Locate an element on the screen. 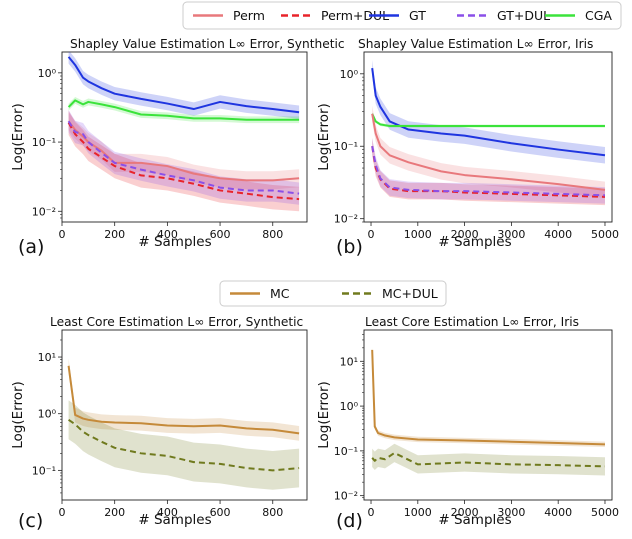  legend-bottom: MC MC+DUL is located at coordinates (333, 293).